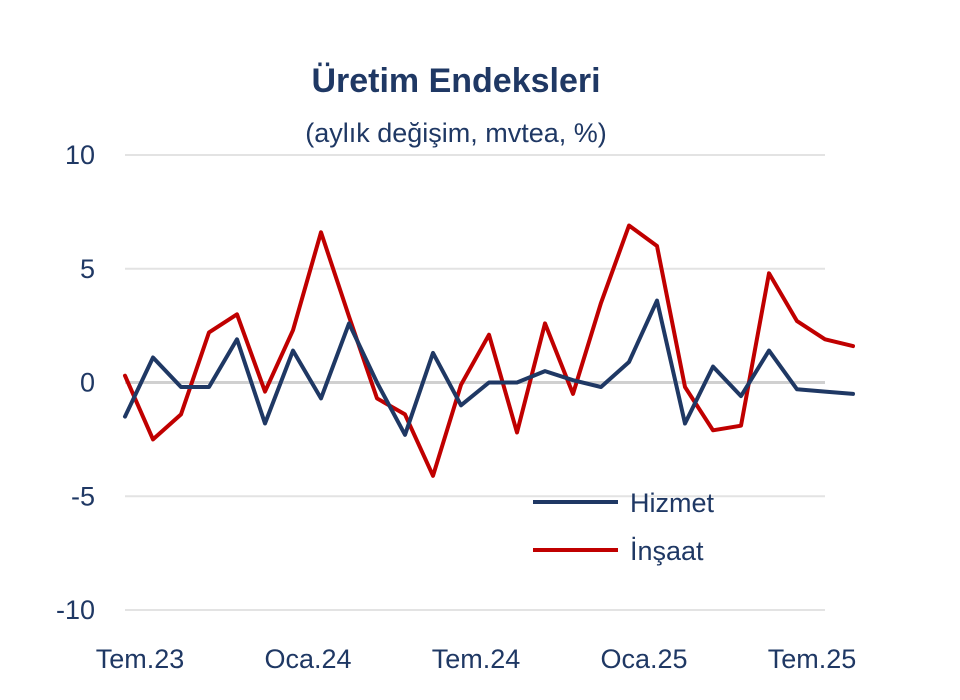 Image resolution: width=960 pixels, height=700 pixels. Describe the element at coordinates (667, 550) in the screenshot. I see `legend-label-1: İnşaat` at that location.